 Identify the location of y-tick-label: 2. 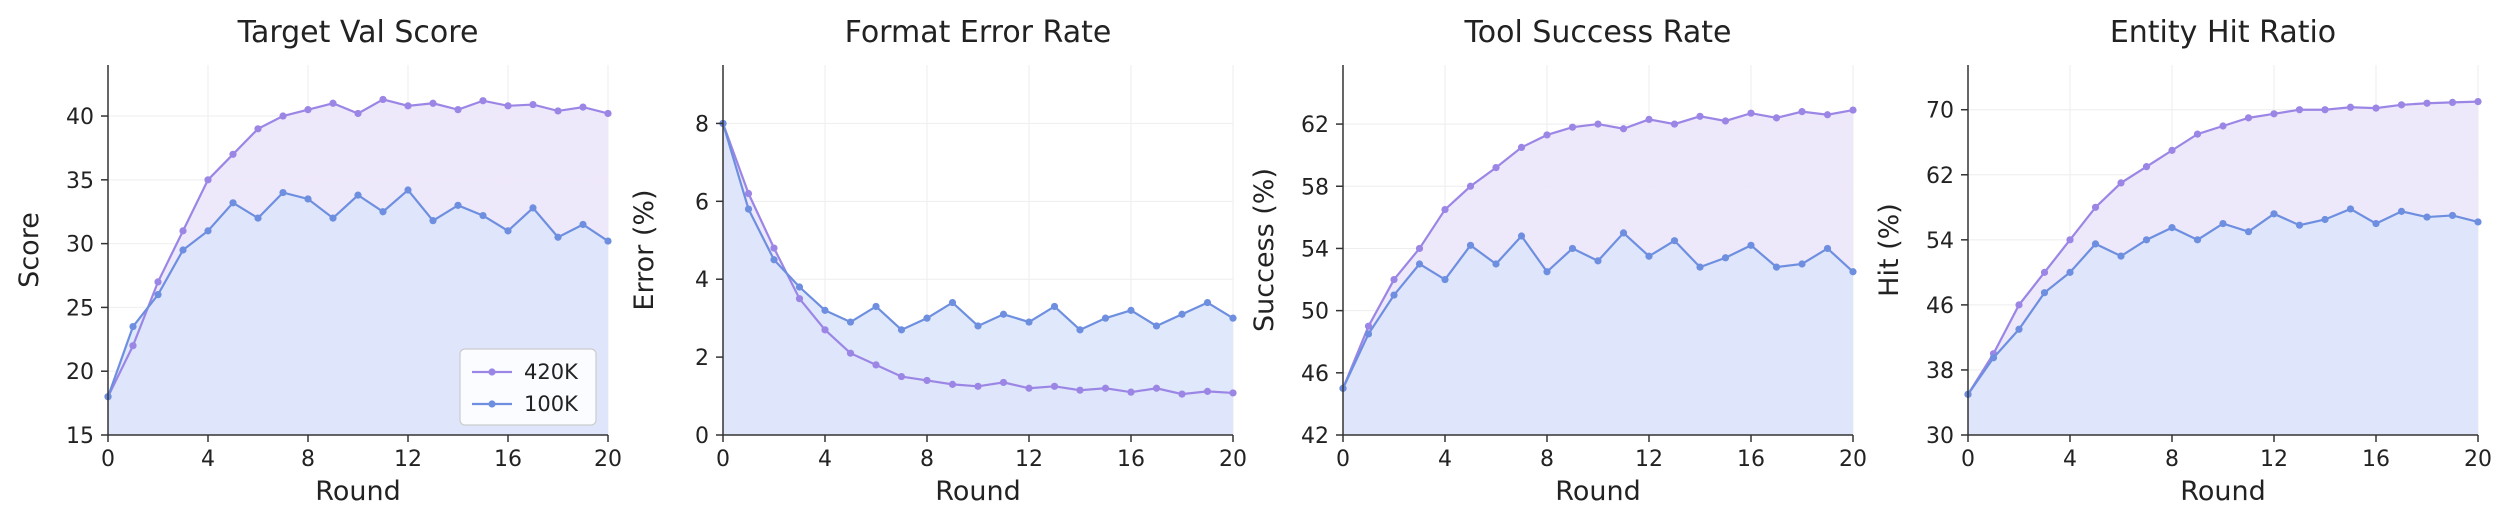
(702, 358).